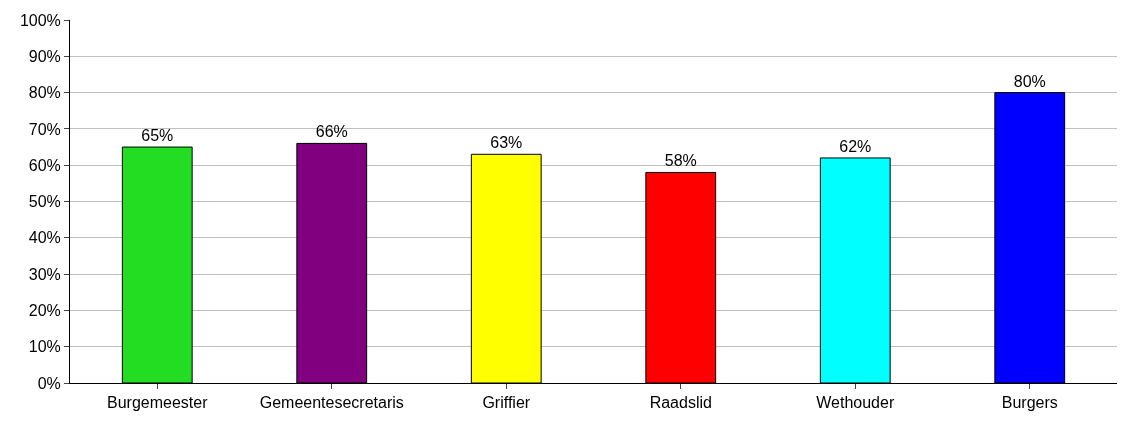 This screenshot has height=423, width=1147. I want to click on x-tick-label: Griffier, so click(506, 403).